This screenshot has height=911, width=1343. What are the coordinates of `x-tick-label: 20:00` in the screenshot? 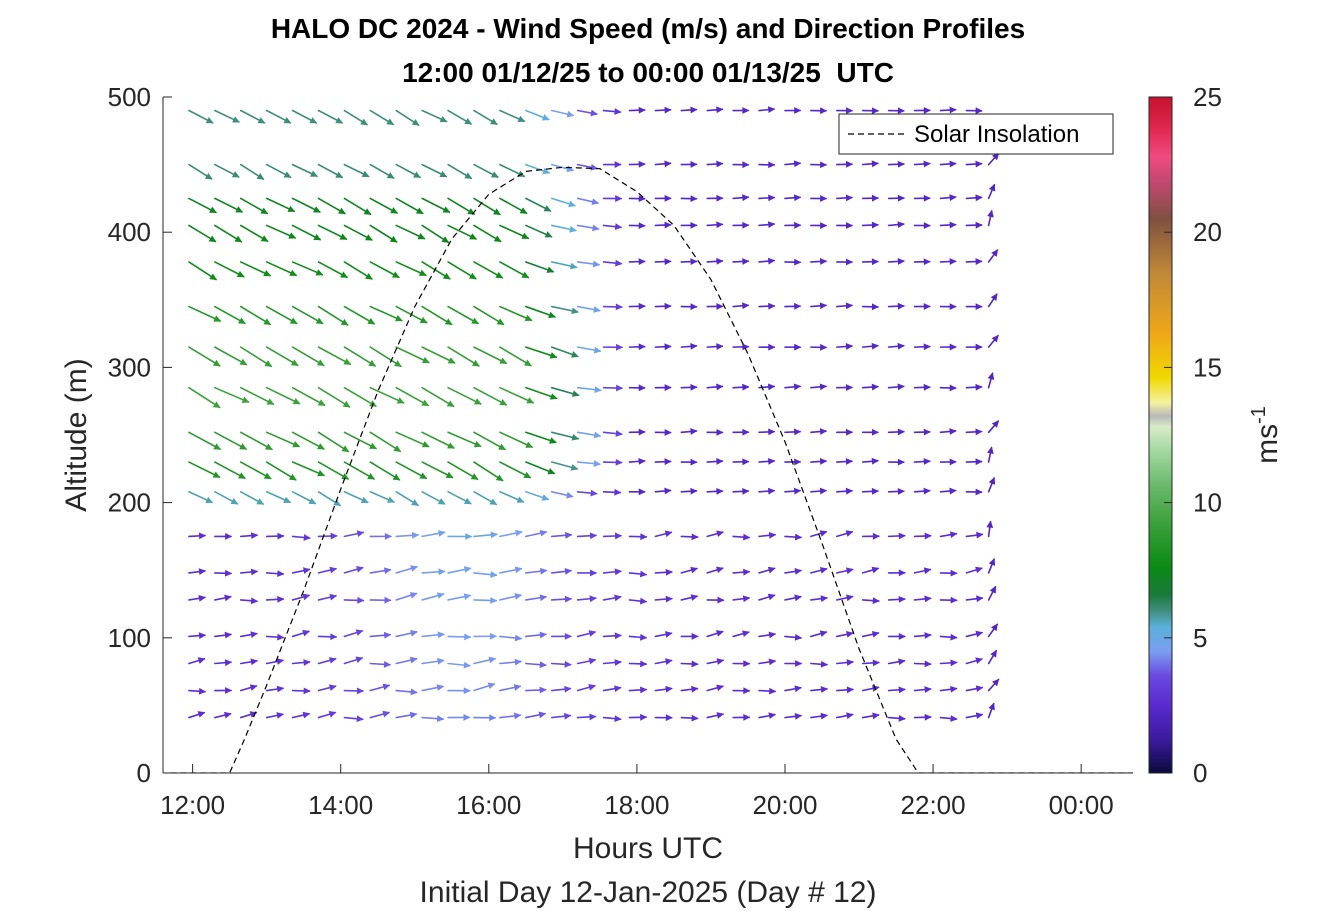 It's located at (784, 805).